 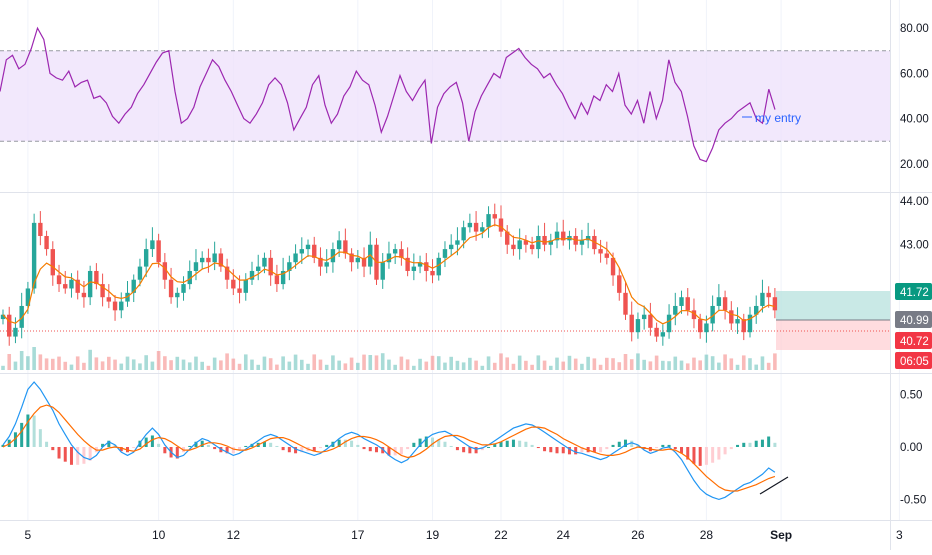 What do you see at coordinates (774, 485) in the screenshot?
I see `trend-line-drawing` at bounding box center [774, 485].